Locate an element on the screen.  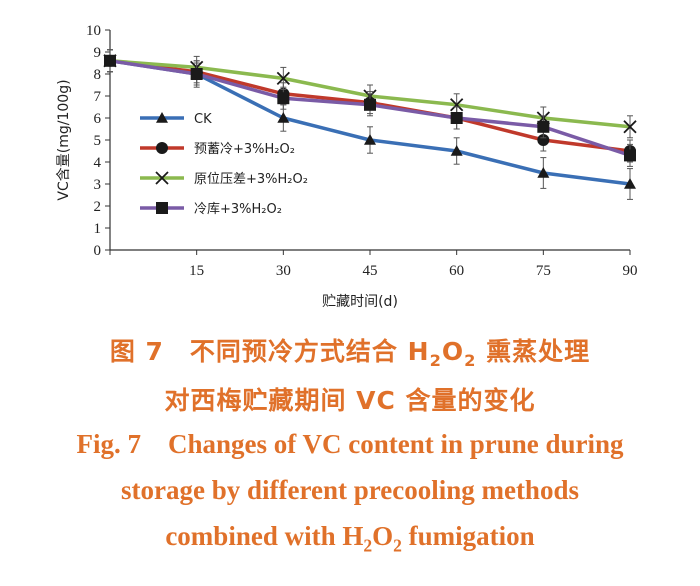
y-tick-label: 0 is located at coordinates (98, 251).